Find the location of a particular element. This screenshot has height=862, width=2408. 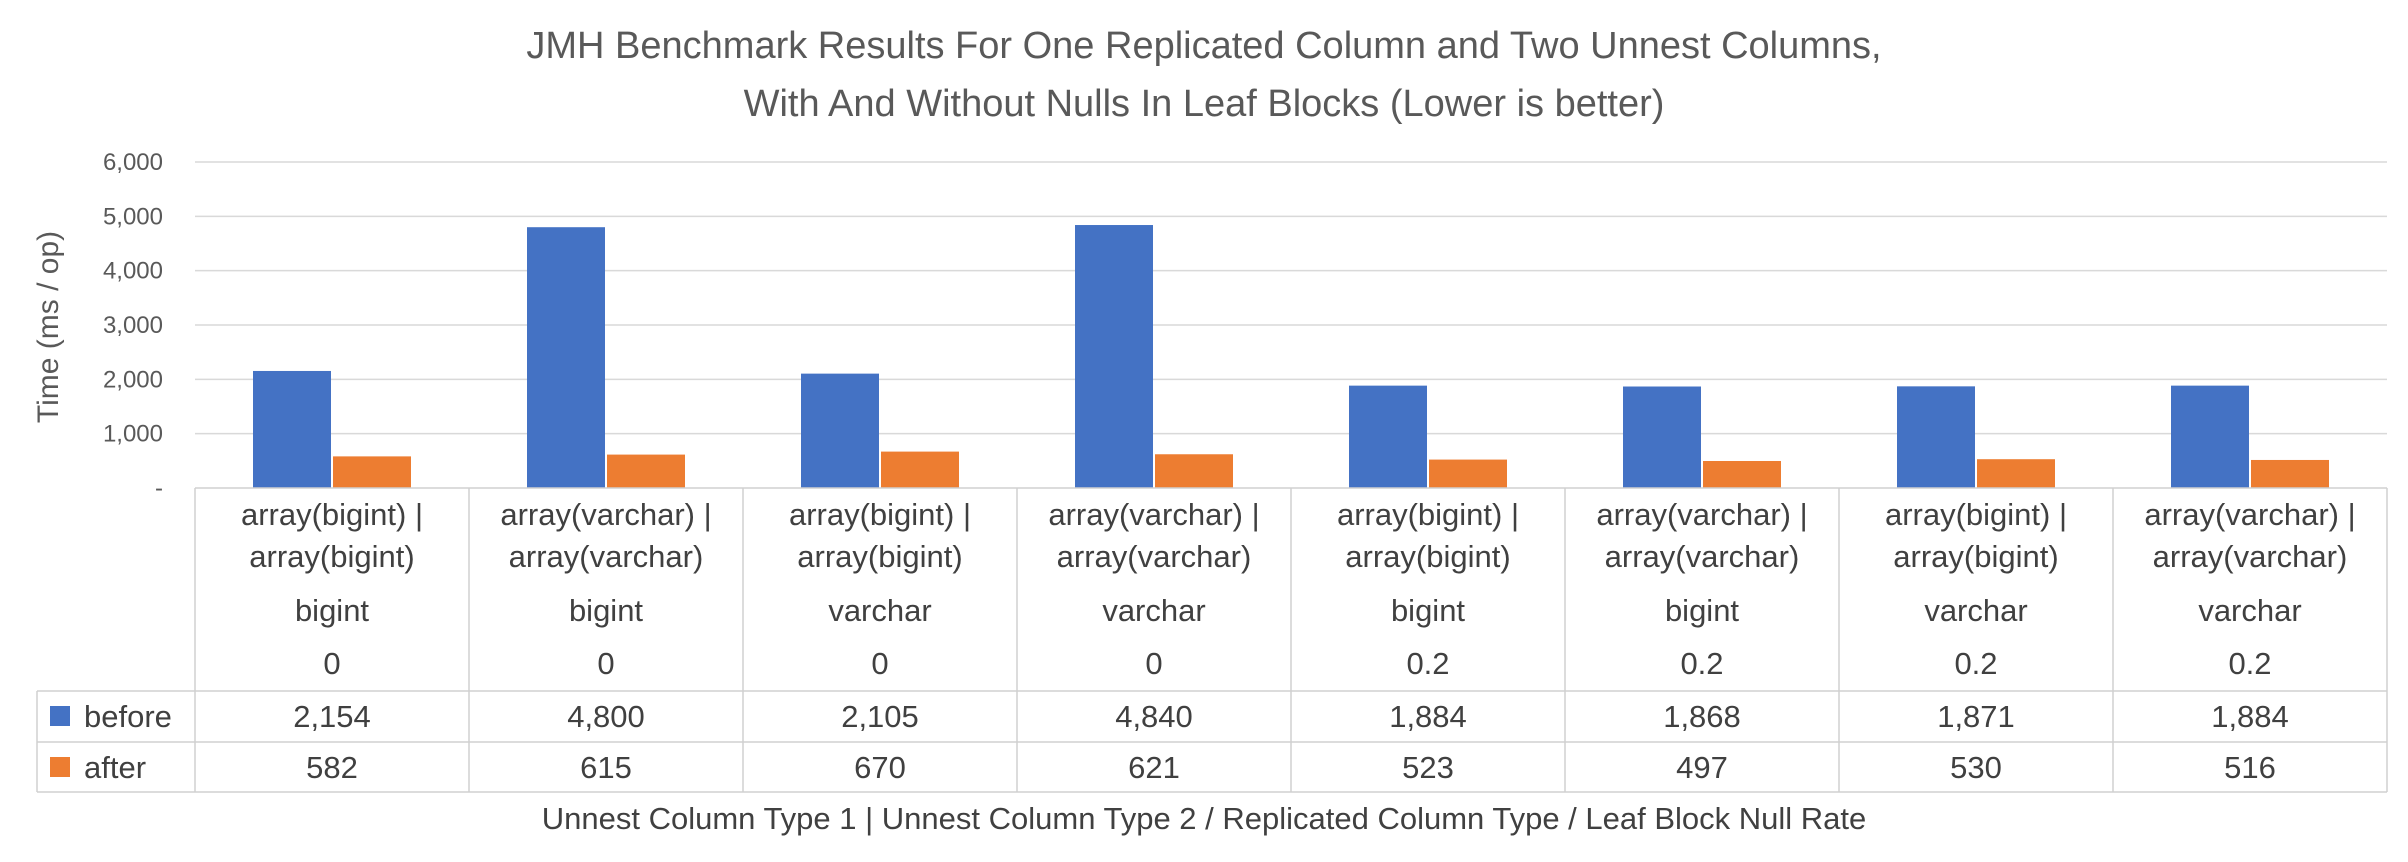

data-label-after: 497 is located at coordinates (1702, 767).